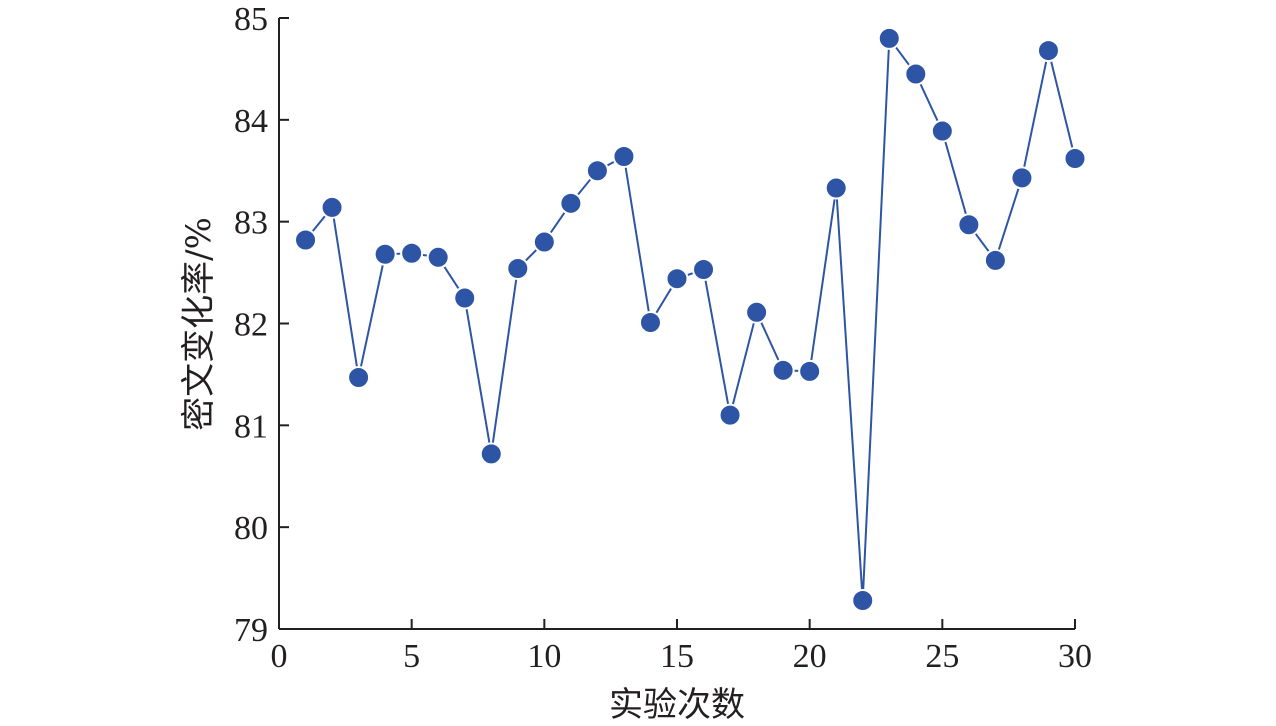 The image size is (1276, 726). Describe the element at coordinates (1075, 656) in the screenshot. I see `x-tick-label: 30` at that location.